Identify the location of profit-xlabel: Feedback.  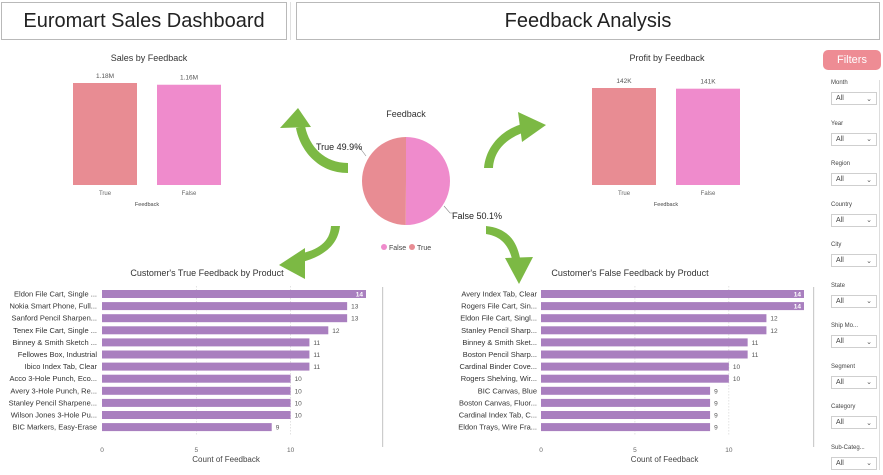
(666, 205).